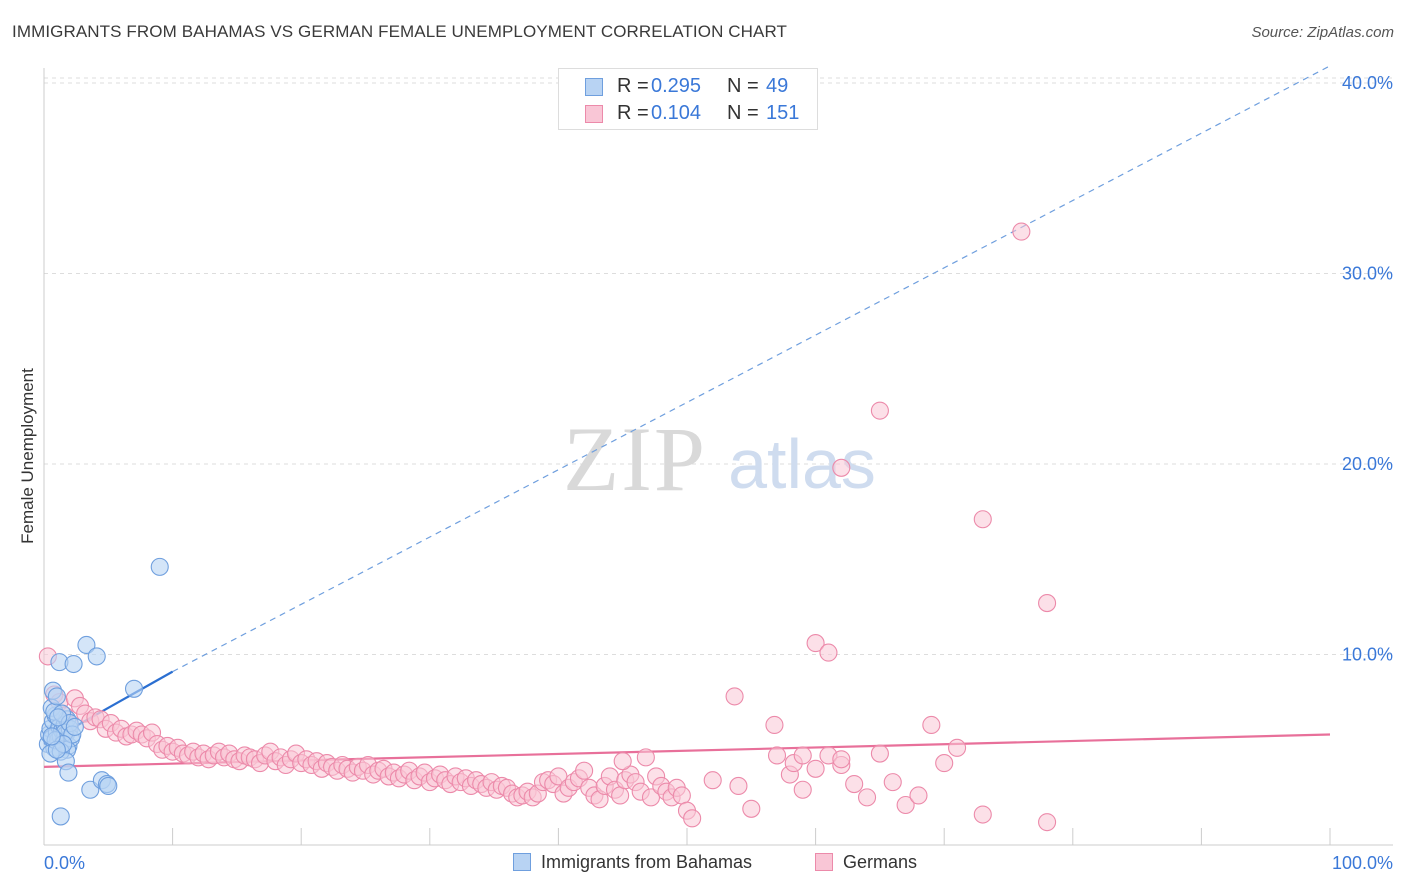  What do you see at coordinates (676, 86) in the screenshot?
I see `legend-r-value-bahamas: 0.295` at bounding box center [676, 86].